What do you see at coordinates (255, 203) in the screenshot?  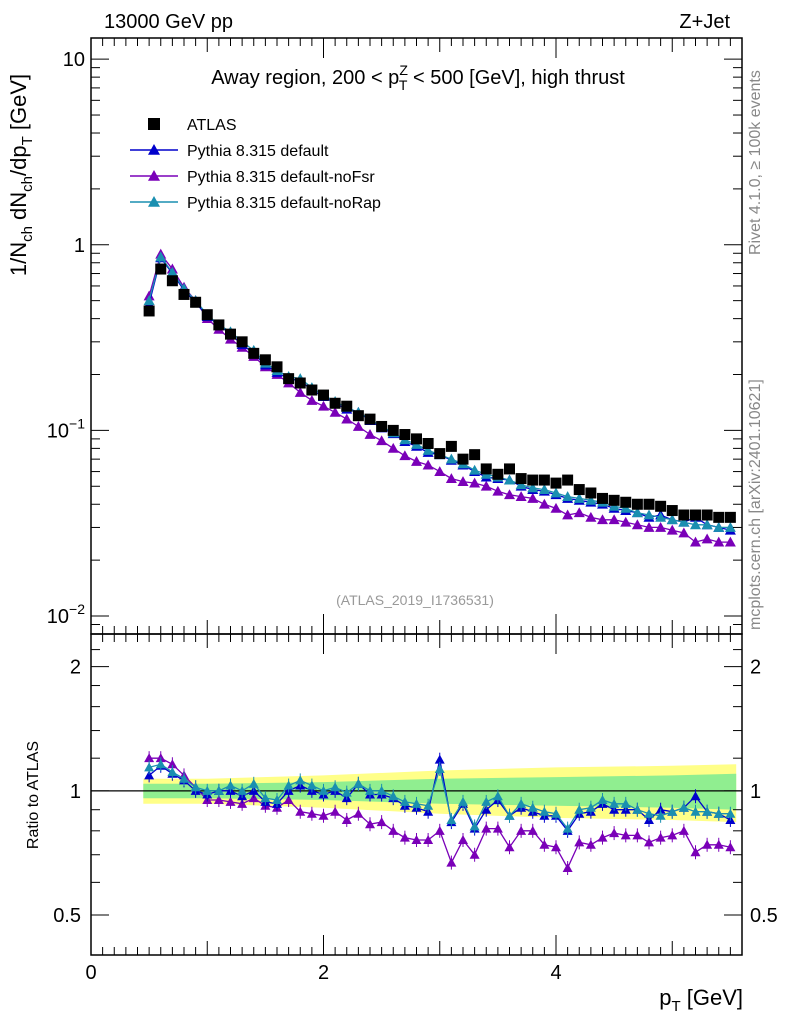 I see `legend-entry-pythia-8-315-default-norap: Pythia 8.315 default-noRap` at bounding box center [255, 203].